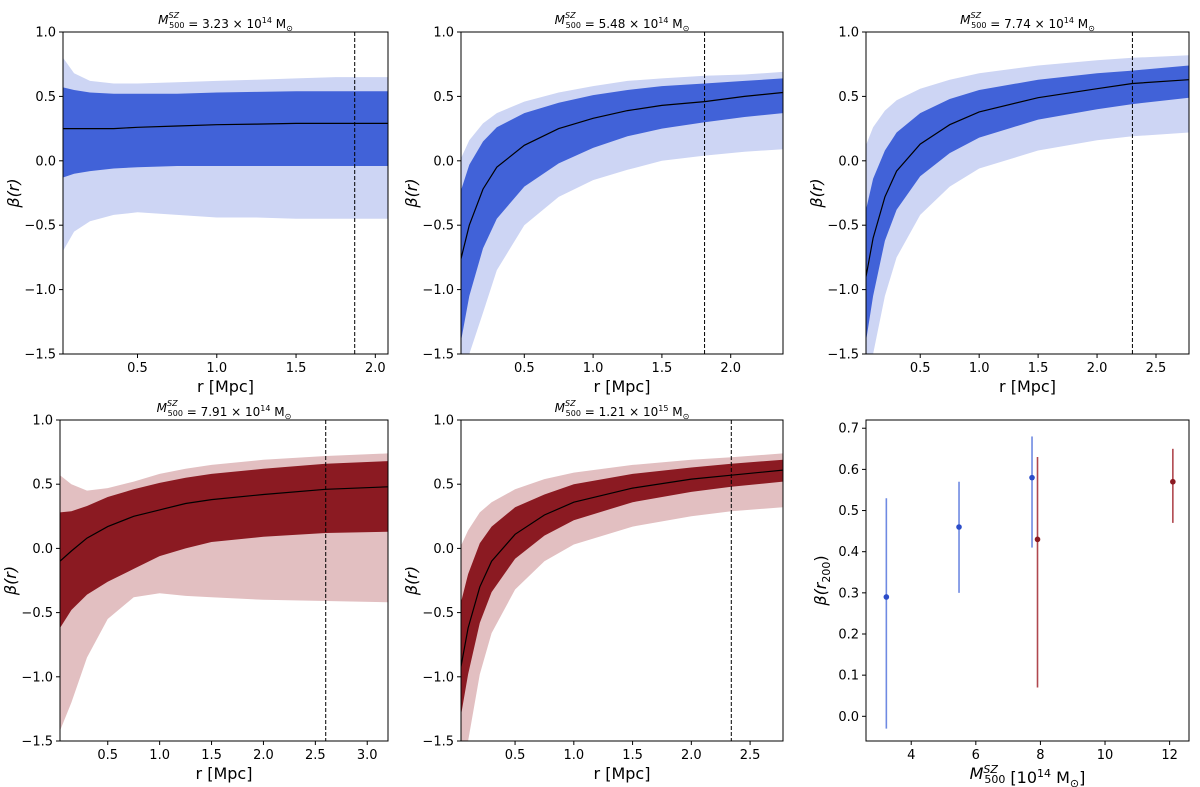  Describe the element at coordinates (977, 773) in the screenshot. I see `xlabel-mass-symbol: M` at that location.